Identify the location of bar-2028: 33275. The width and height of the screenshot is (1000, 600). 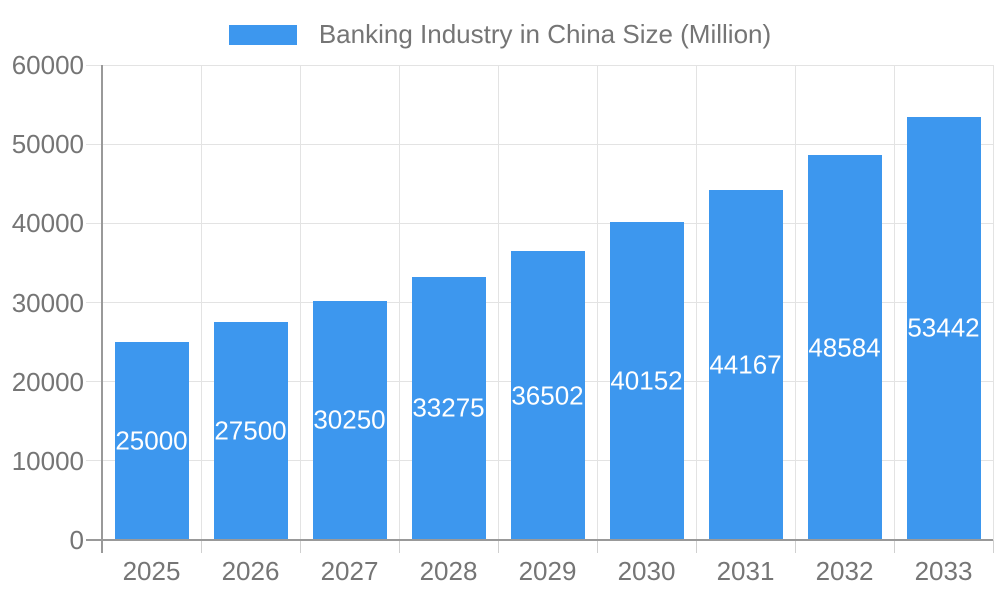
(448, 408).